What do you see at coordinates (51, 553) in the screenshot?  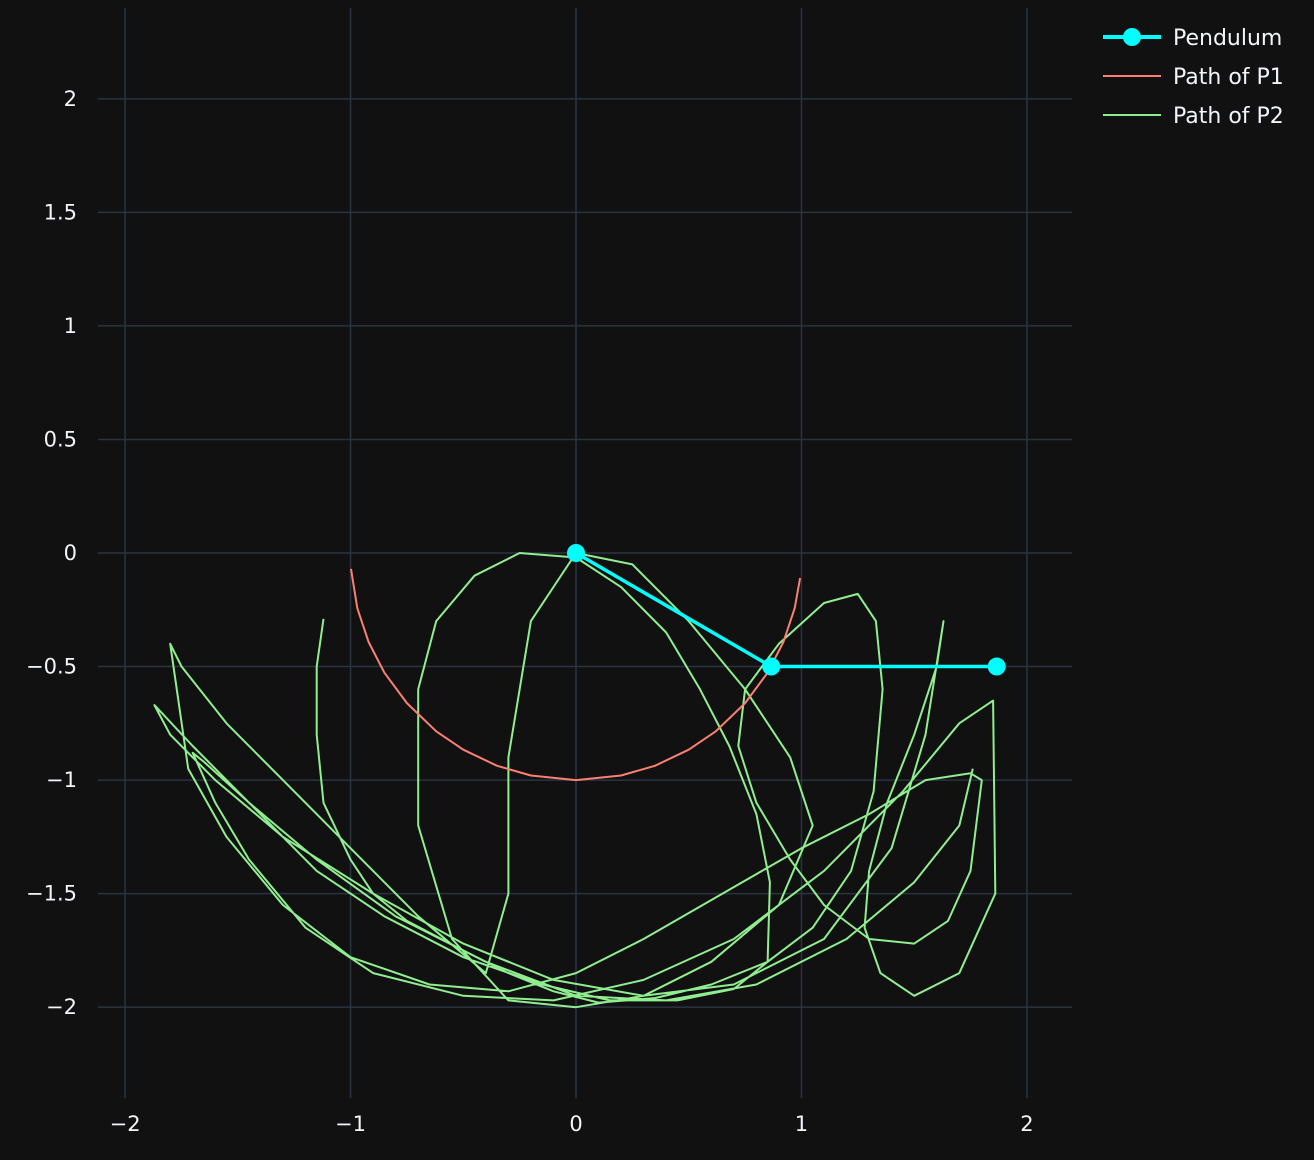 I see `y-axis-ticks: 2 1.5 1 0.5 0 −0.5 −1 −1.5 −2` at bounding box center [51, 553].